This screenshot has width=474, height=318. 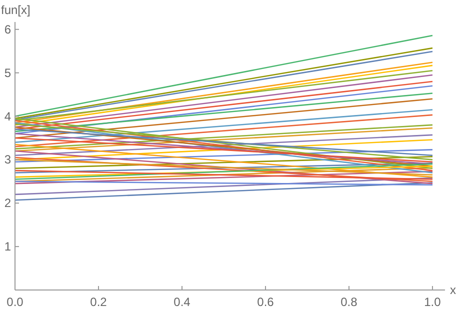 I want to click on x-tick-label: 1.0, so click(x=433, y=302).